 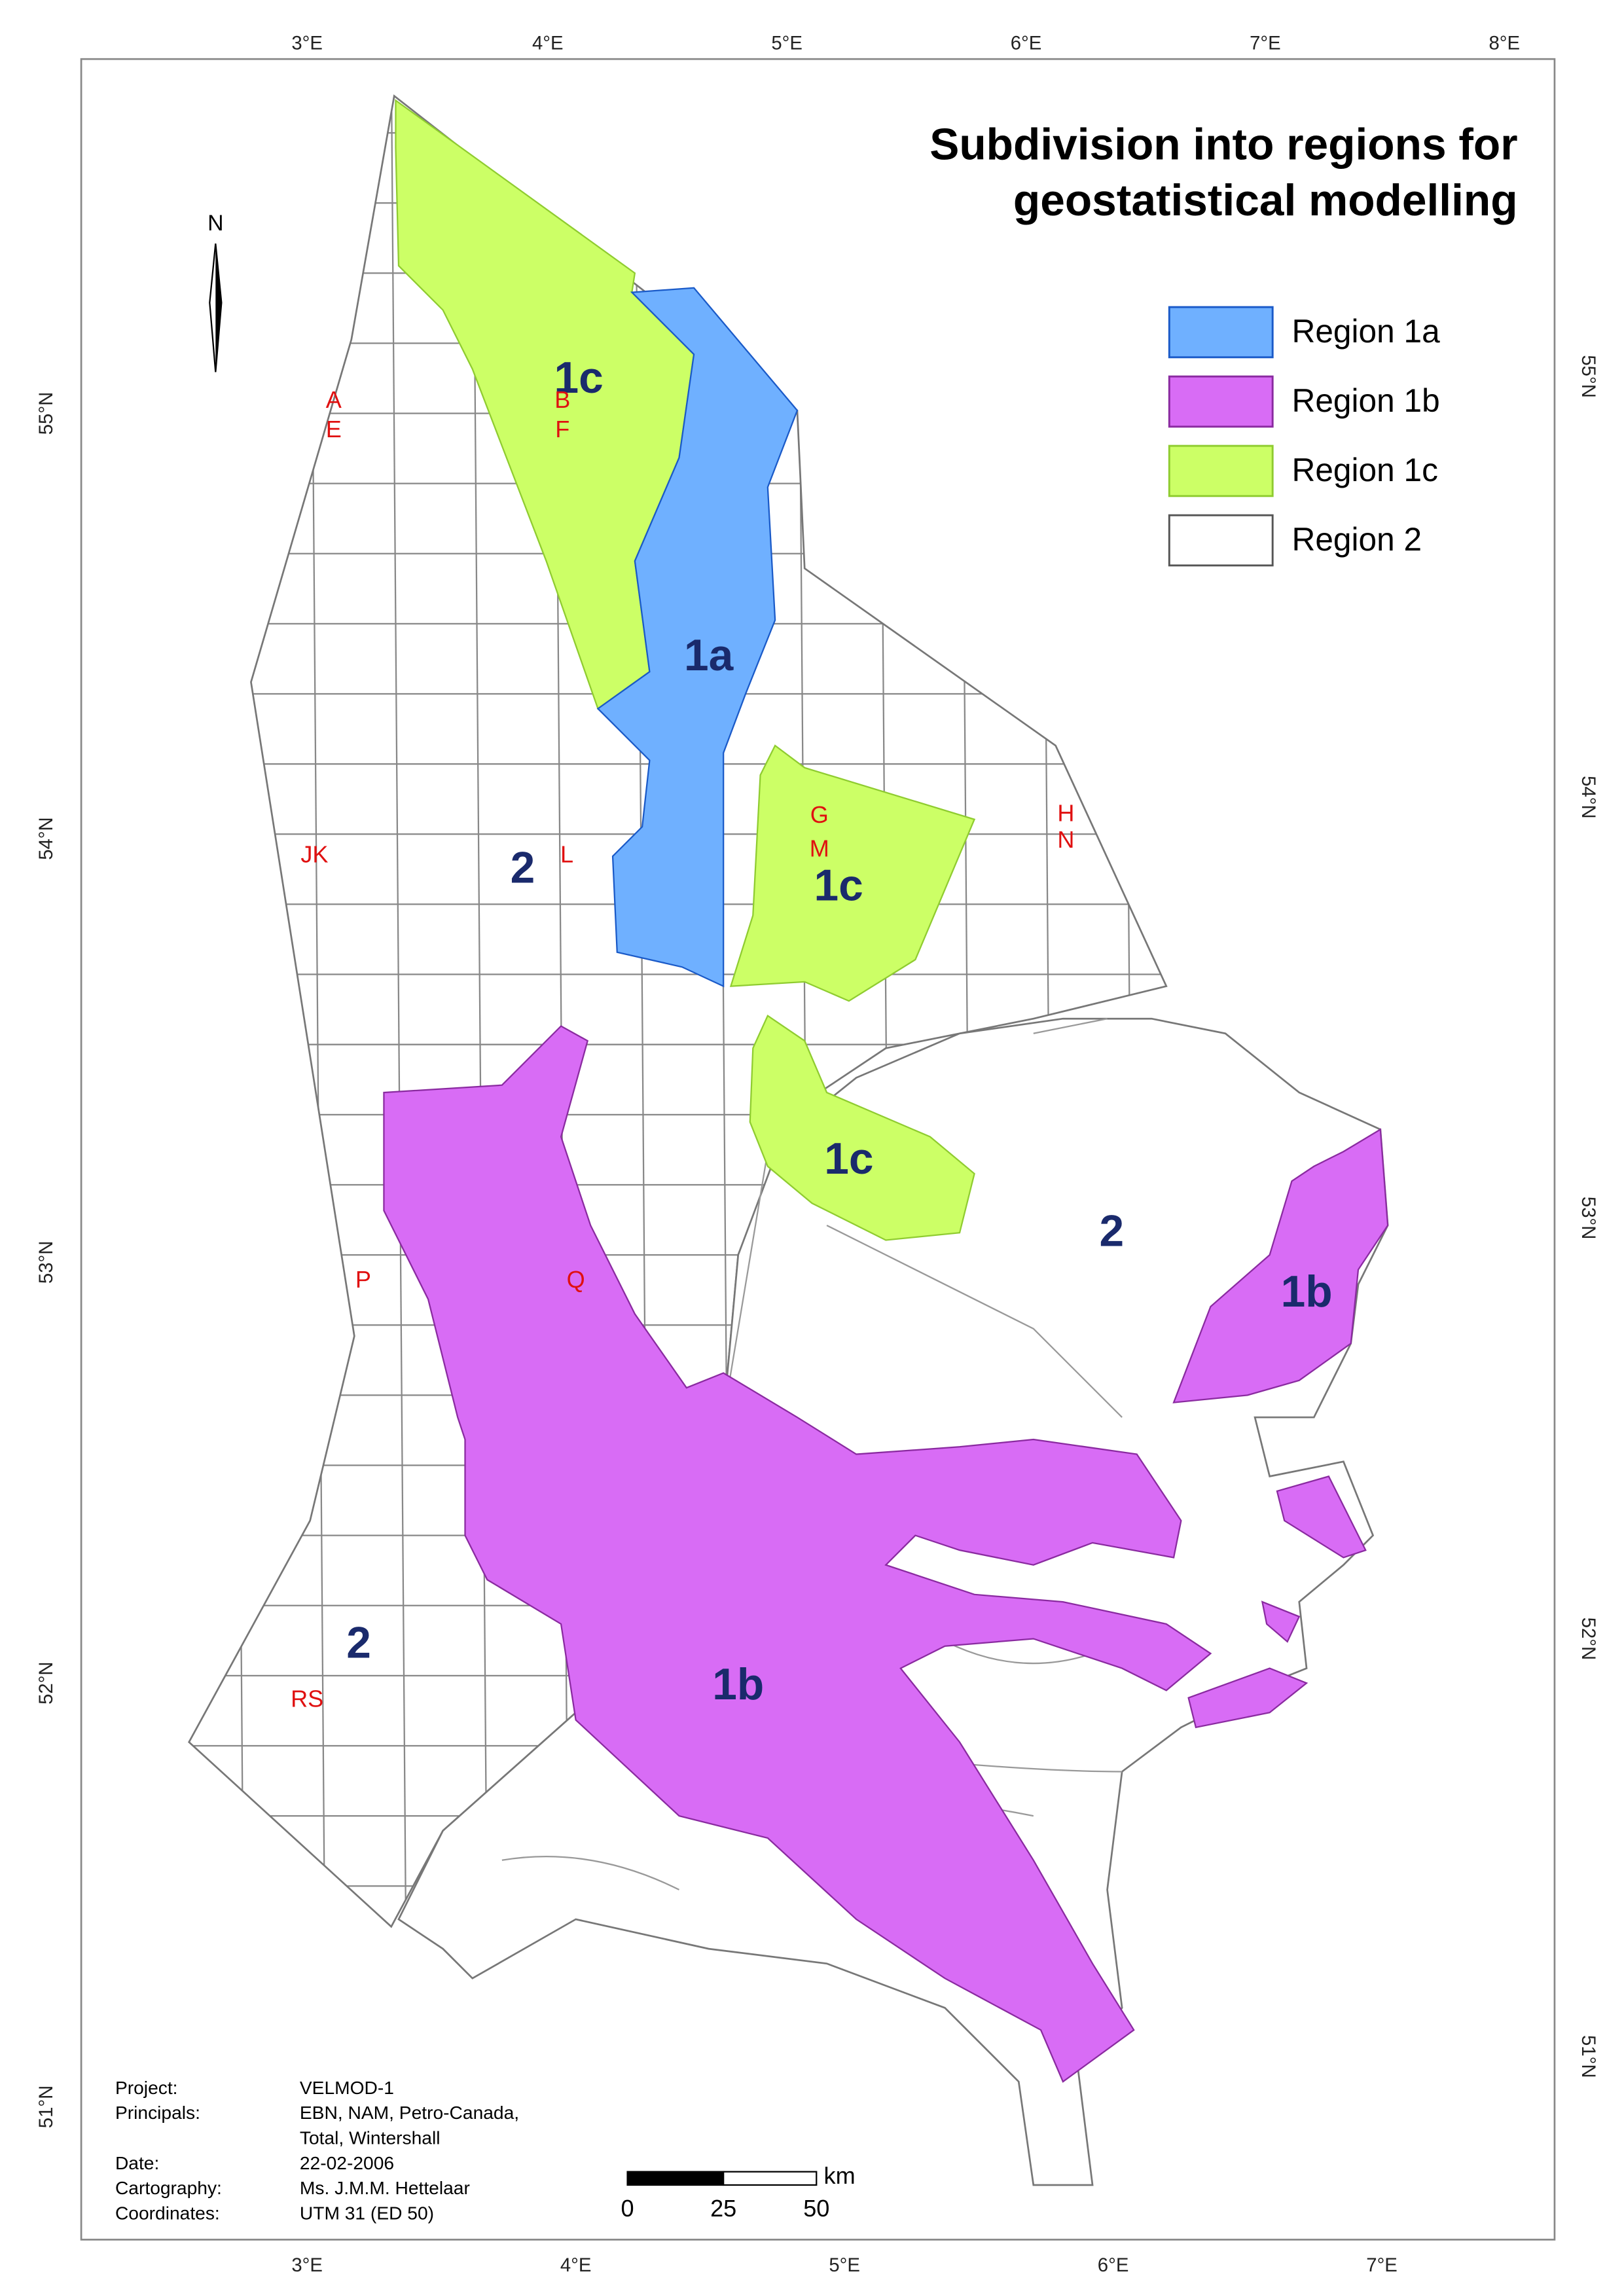 I want to click on info-label: Date:, so click(x=137, y=2163).